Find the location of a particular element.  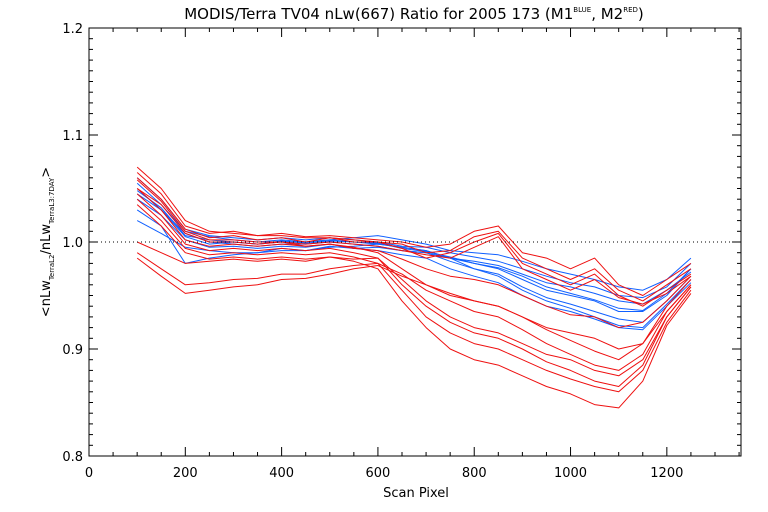

x-tick-label: 1000 is located at coordinates (570, 473).